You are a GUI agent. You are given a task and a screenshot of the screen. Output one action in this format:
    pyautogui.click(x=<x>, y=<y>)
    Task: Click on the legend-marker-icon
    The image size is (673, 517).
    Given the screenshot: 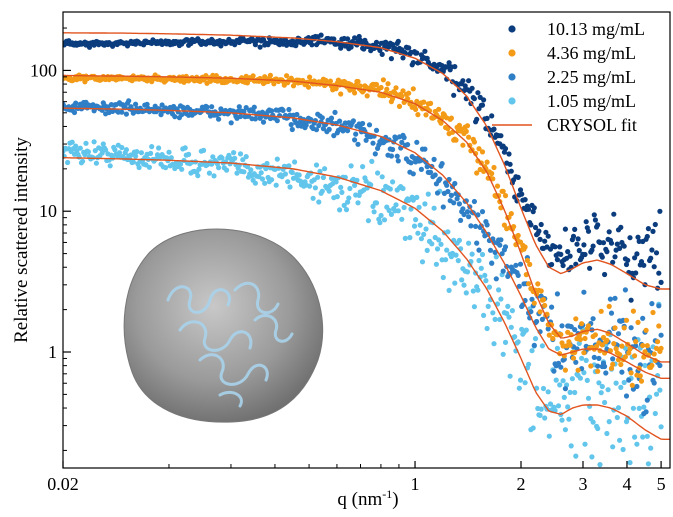 What is the action you would take?
    pyautogui.click(x=512, y=77)
    